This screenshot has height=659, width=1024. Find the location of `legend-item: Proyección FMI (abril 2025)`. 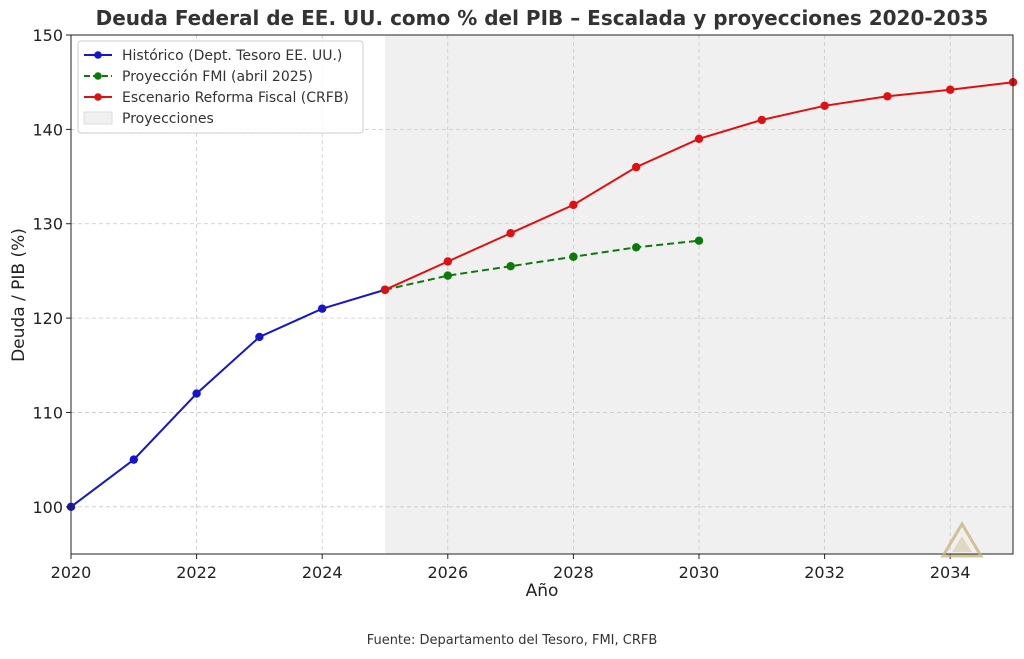

legend-item: Proyección FMI (abril 2025) is located at coordinates (198, 77).